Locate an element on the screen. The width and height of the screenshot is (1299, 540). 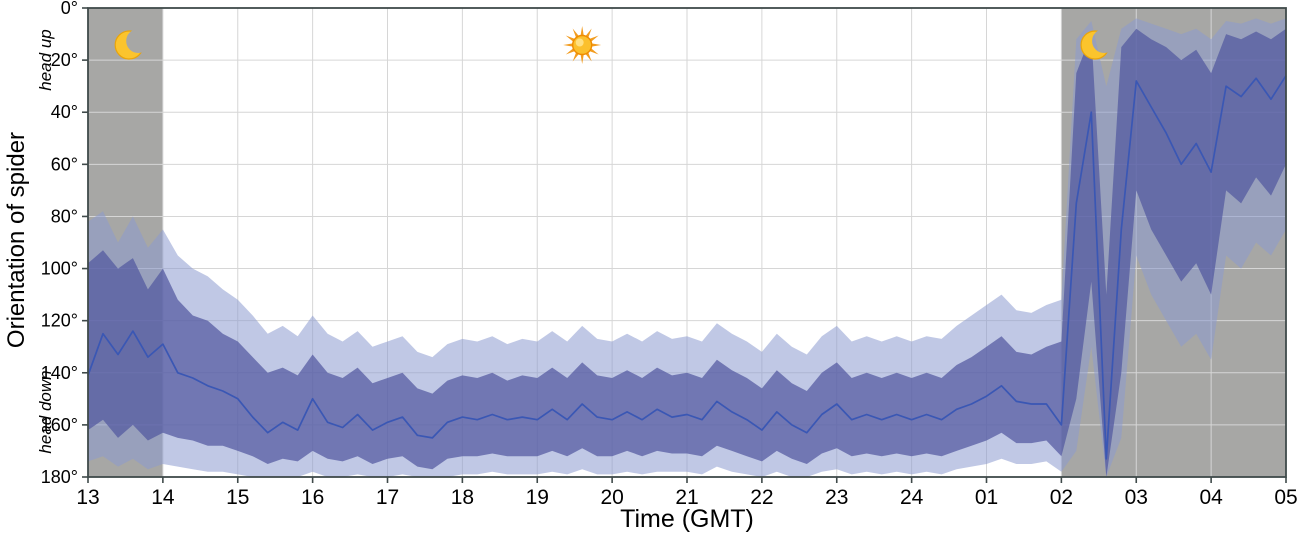
x-tick-label: 13 is located at coordinates (87, 497).